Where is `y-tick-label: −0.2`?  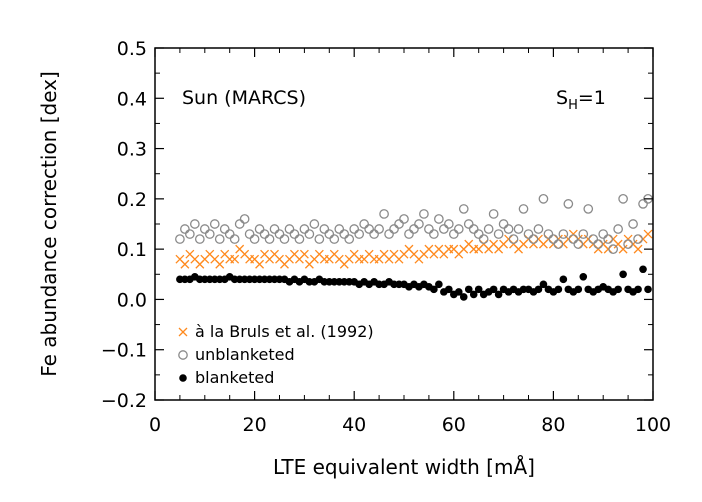 y-tick-label: −0.2 is located at coordinates (124, 401).